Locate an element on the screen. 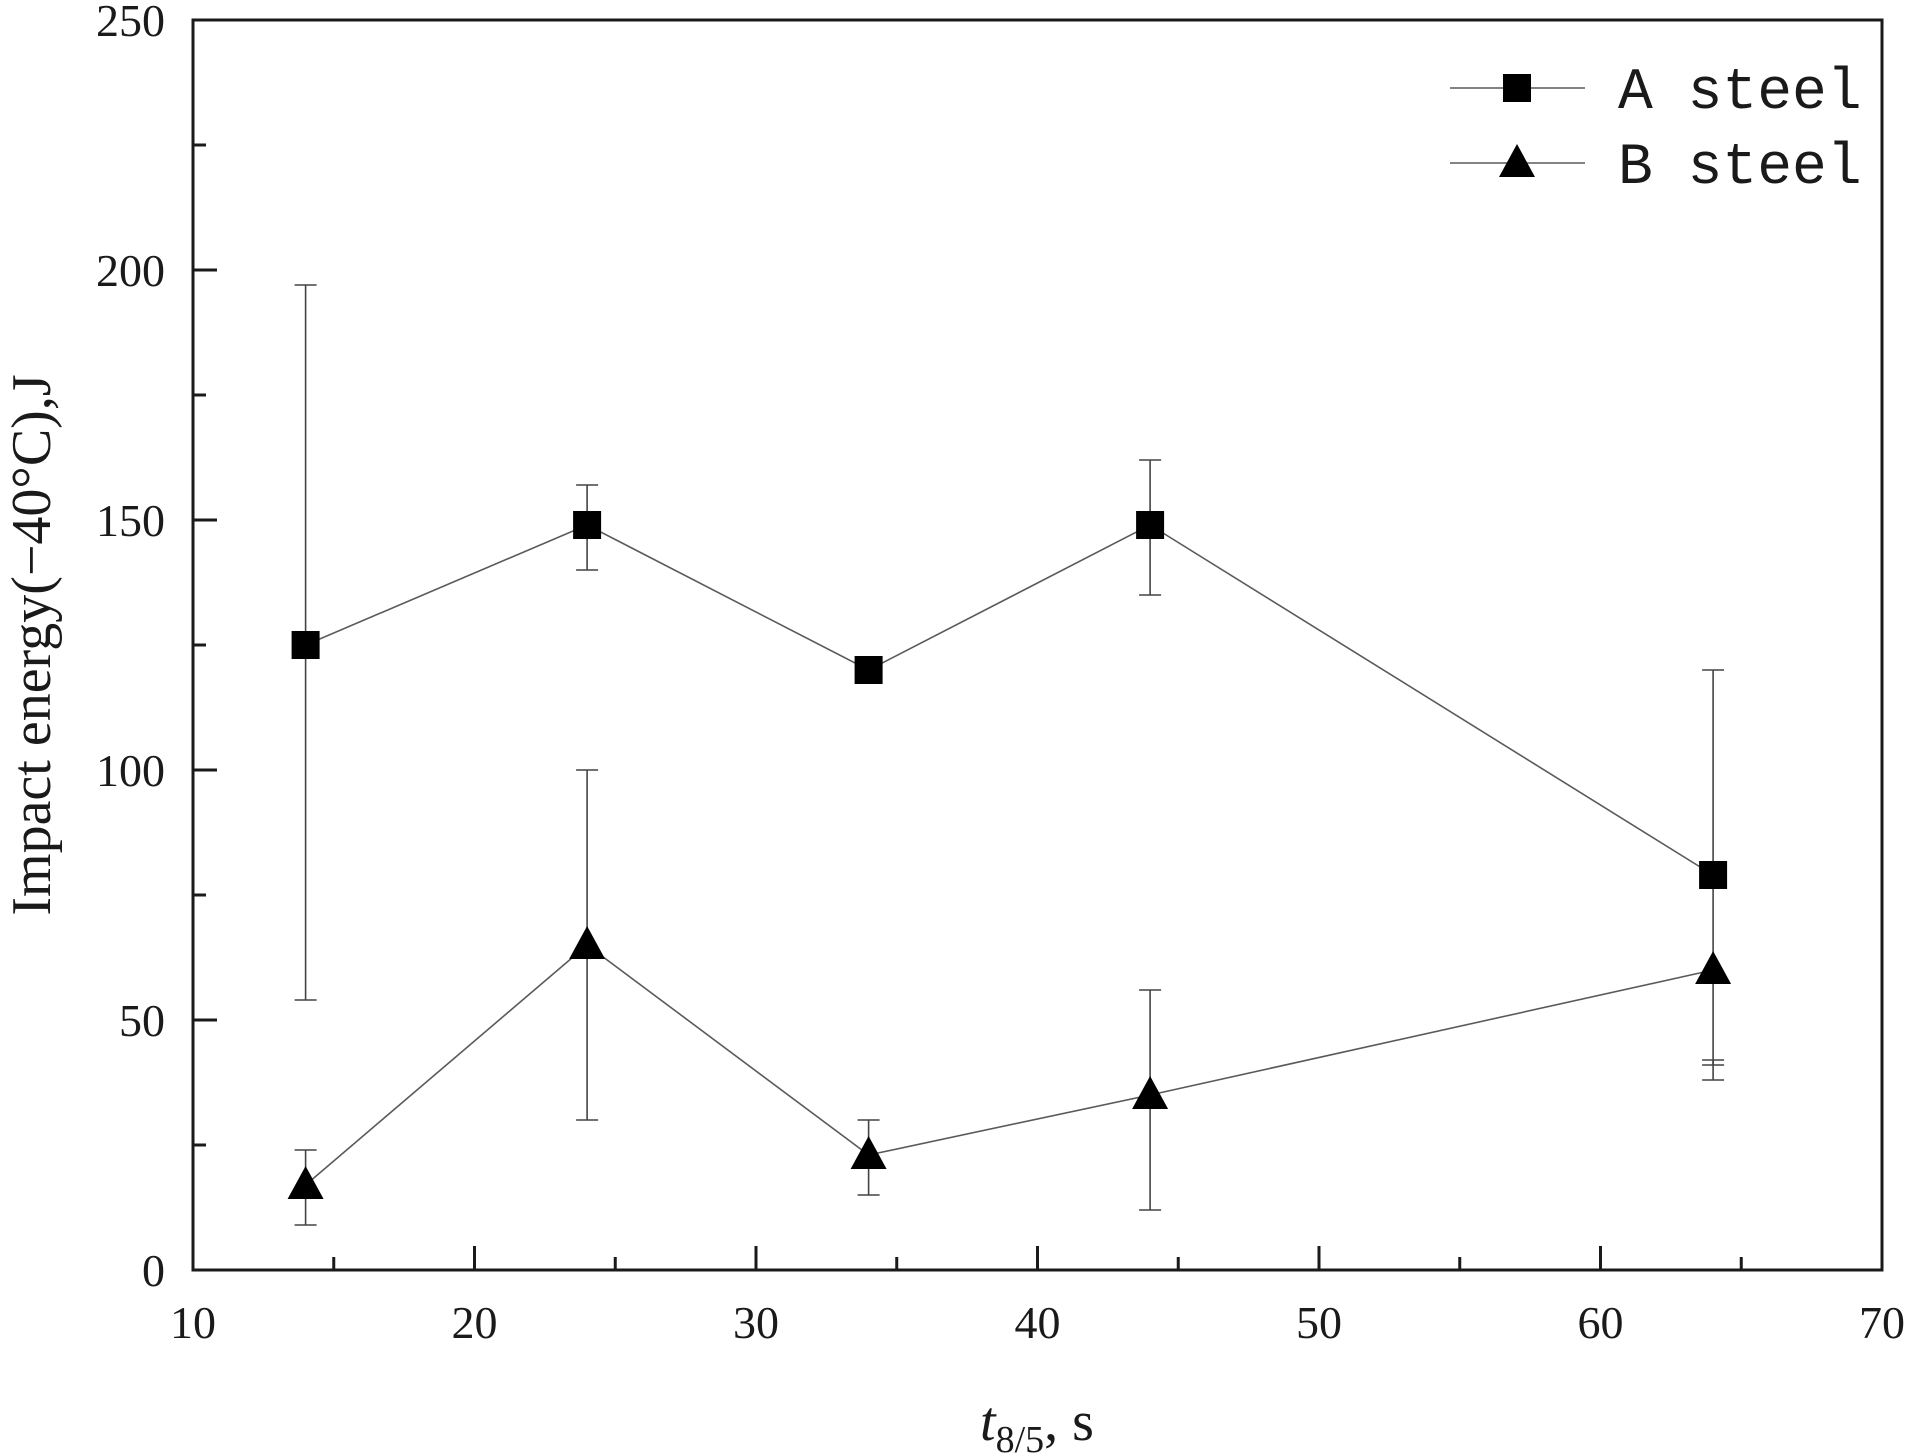 Image resolution: width=1916 pixels, height=1456 pixels. legend: A steel B steel is located at coordinates (1656, 131).